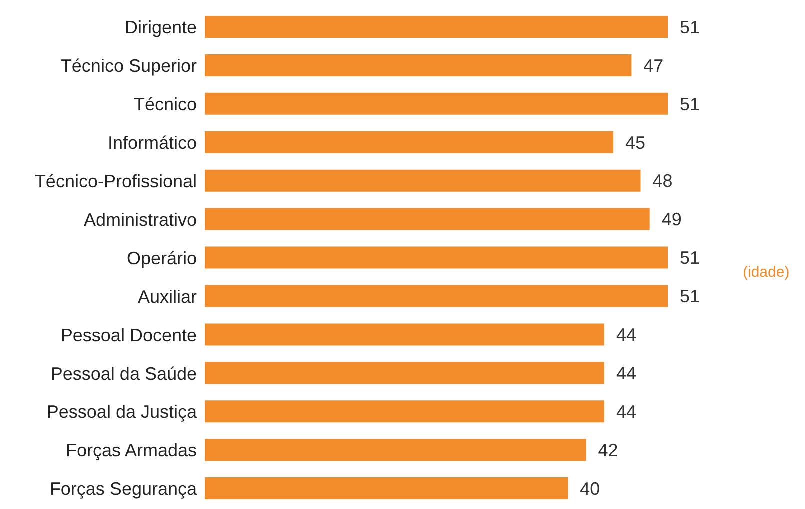 This screenshot has width=805, height=509. I want to click on y-tick-label: Pessoal da Justiça, so click(122, 412).